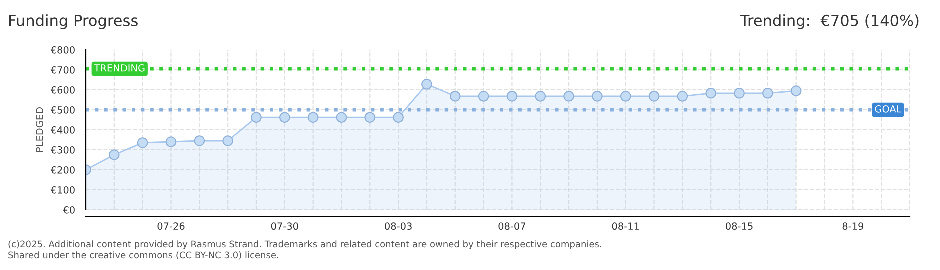 The image size is (940, 270). I want to click on x-tick-label: 07-26, so click(171, 226).